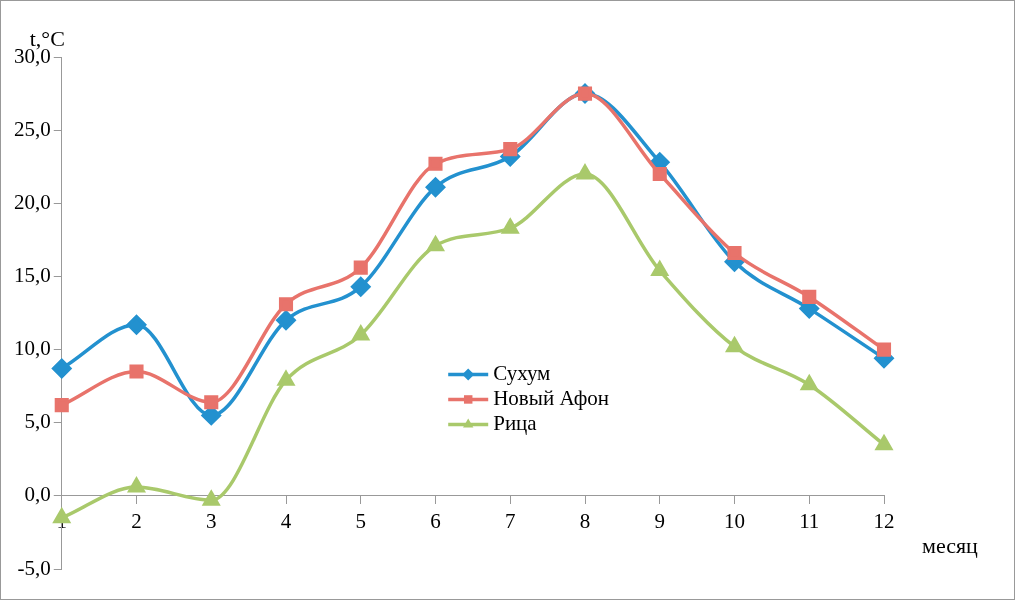 The width and height of the screenshot is (1015, 600). What do you see at coordinates (136, 520) in the screenshot?
I see `x-tick-label: 2` at bounding box center [136, 520].